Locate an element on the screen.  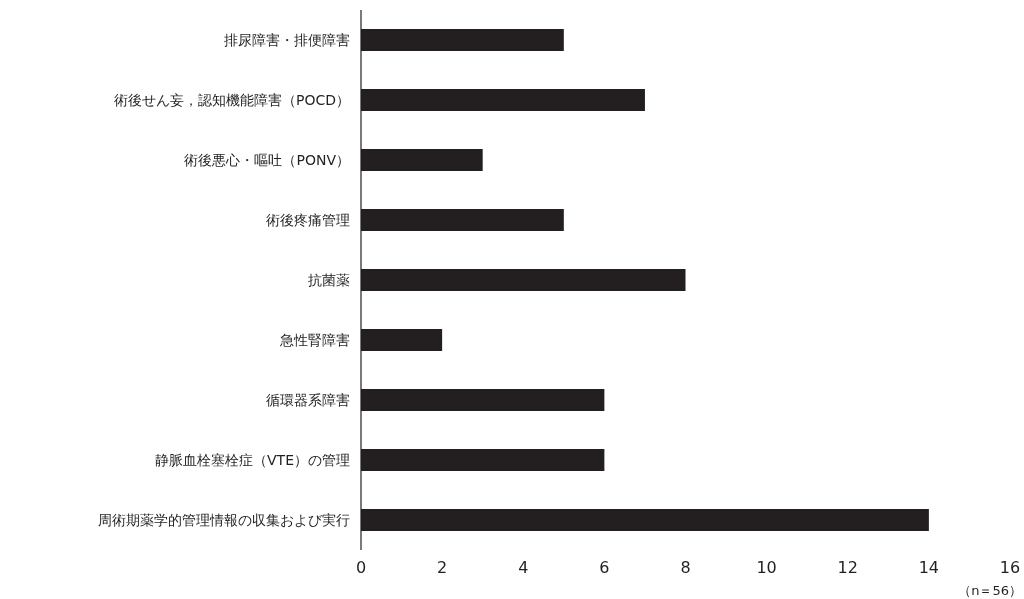
y-tick-label: 静脈血栓塞栓症（VTE）の管理 is located at coordinates (252, 460).